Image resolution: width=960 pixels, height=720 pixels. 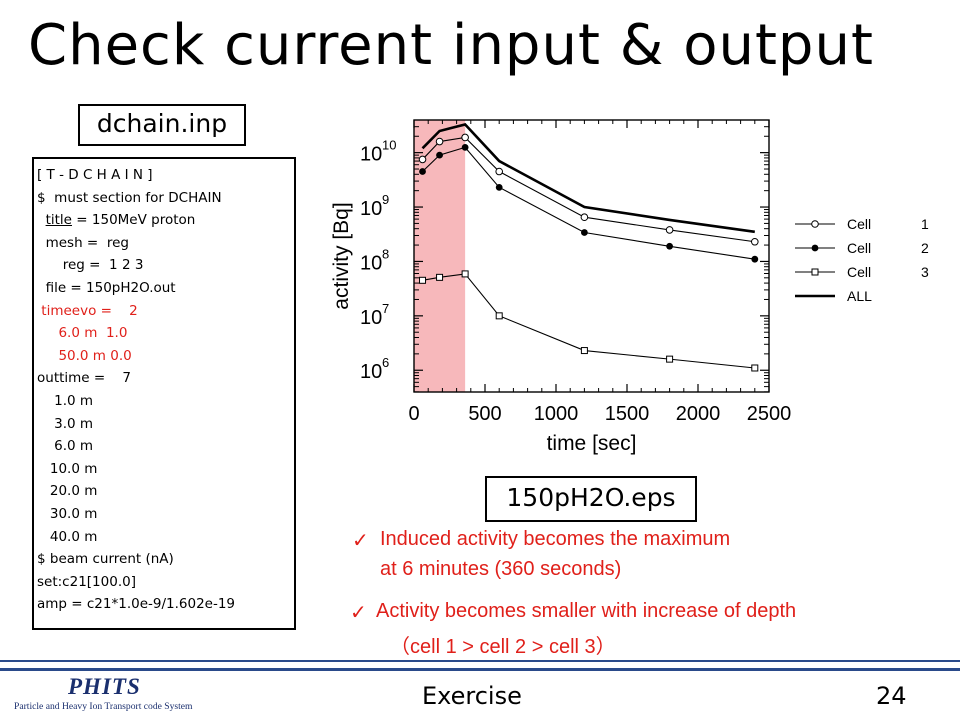 What do you see at coordinates (67, 536) in the screenshot?
I see `code-line: 40.0 m` at bounding box center [67, 536].